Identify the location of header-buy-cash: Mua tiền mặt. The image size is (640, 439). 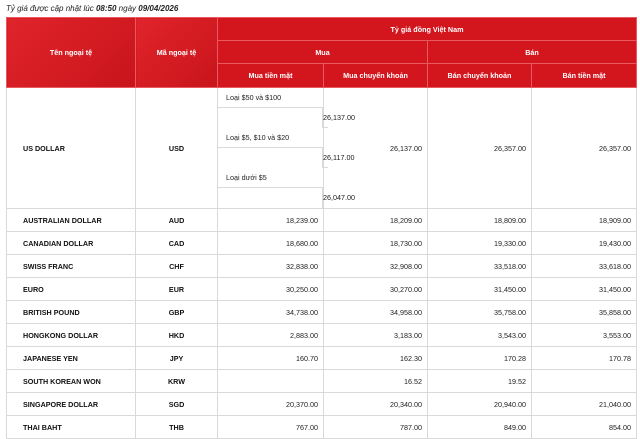
(270, 75).